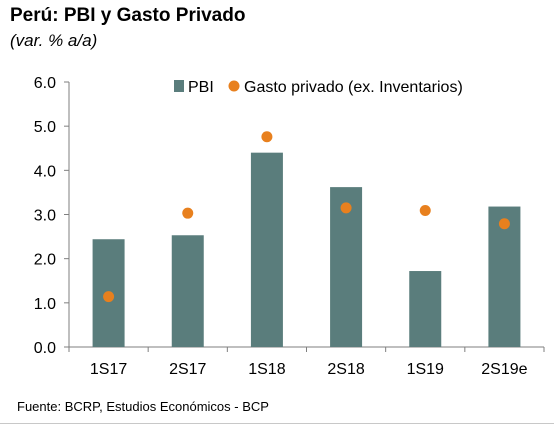 The height and width of the screenshot is (426, 554). What do you see at coordinates (179, 86) in the screenshot?
I see `legend-pbi-swatch` at bounding box center [179, 86].